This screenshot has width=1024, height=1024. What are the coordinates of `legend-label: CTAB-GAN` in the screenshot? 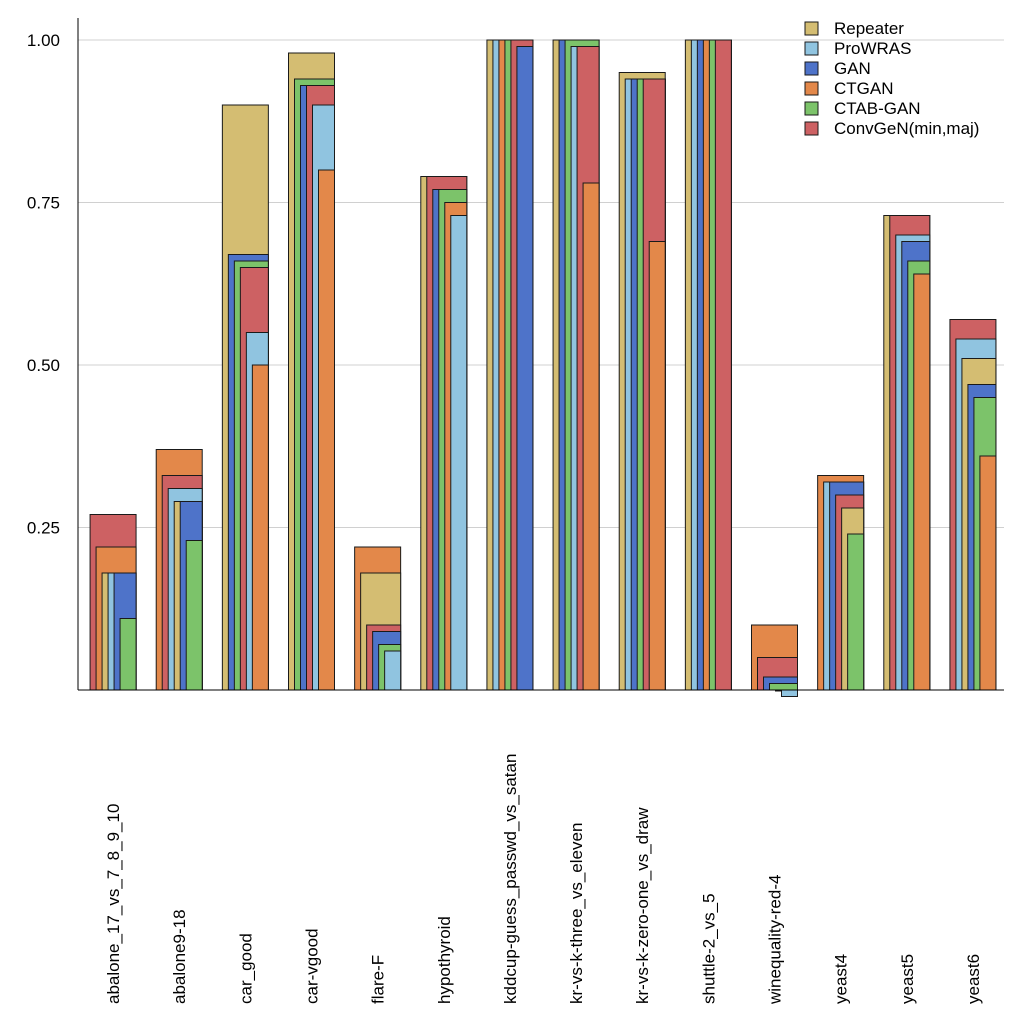 It's located at (877, 108).